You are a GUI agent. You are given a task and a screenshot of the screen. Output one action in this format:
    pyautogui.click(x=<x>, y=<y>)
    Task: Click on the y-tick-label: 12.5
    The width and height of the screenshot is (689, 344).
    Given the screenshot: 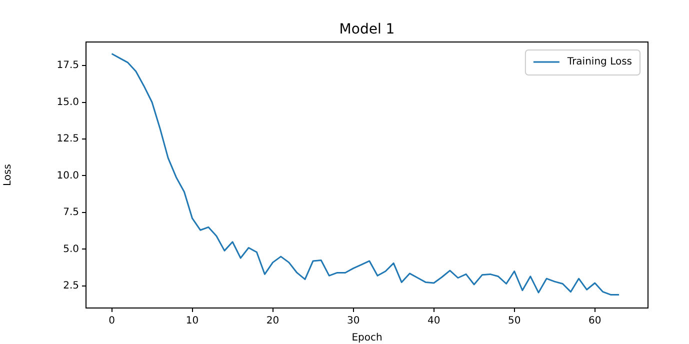 What is the action you would take?
    pyautogui.click(x=67, y=139)
    